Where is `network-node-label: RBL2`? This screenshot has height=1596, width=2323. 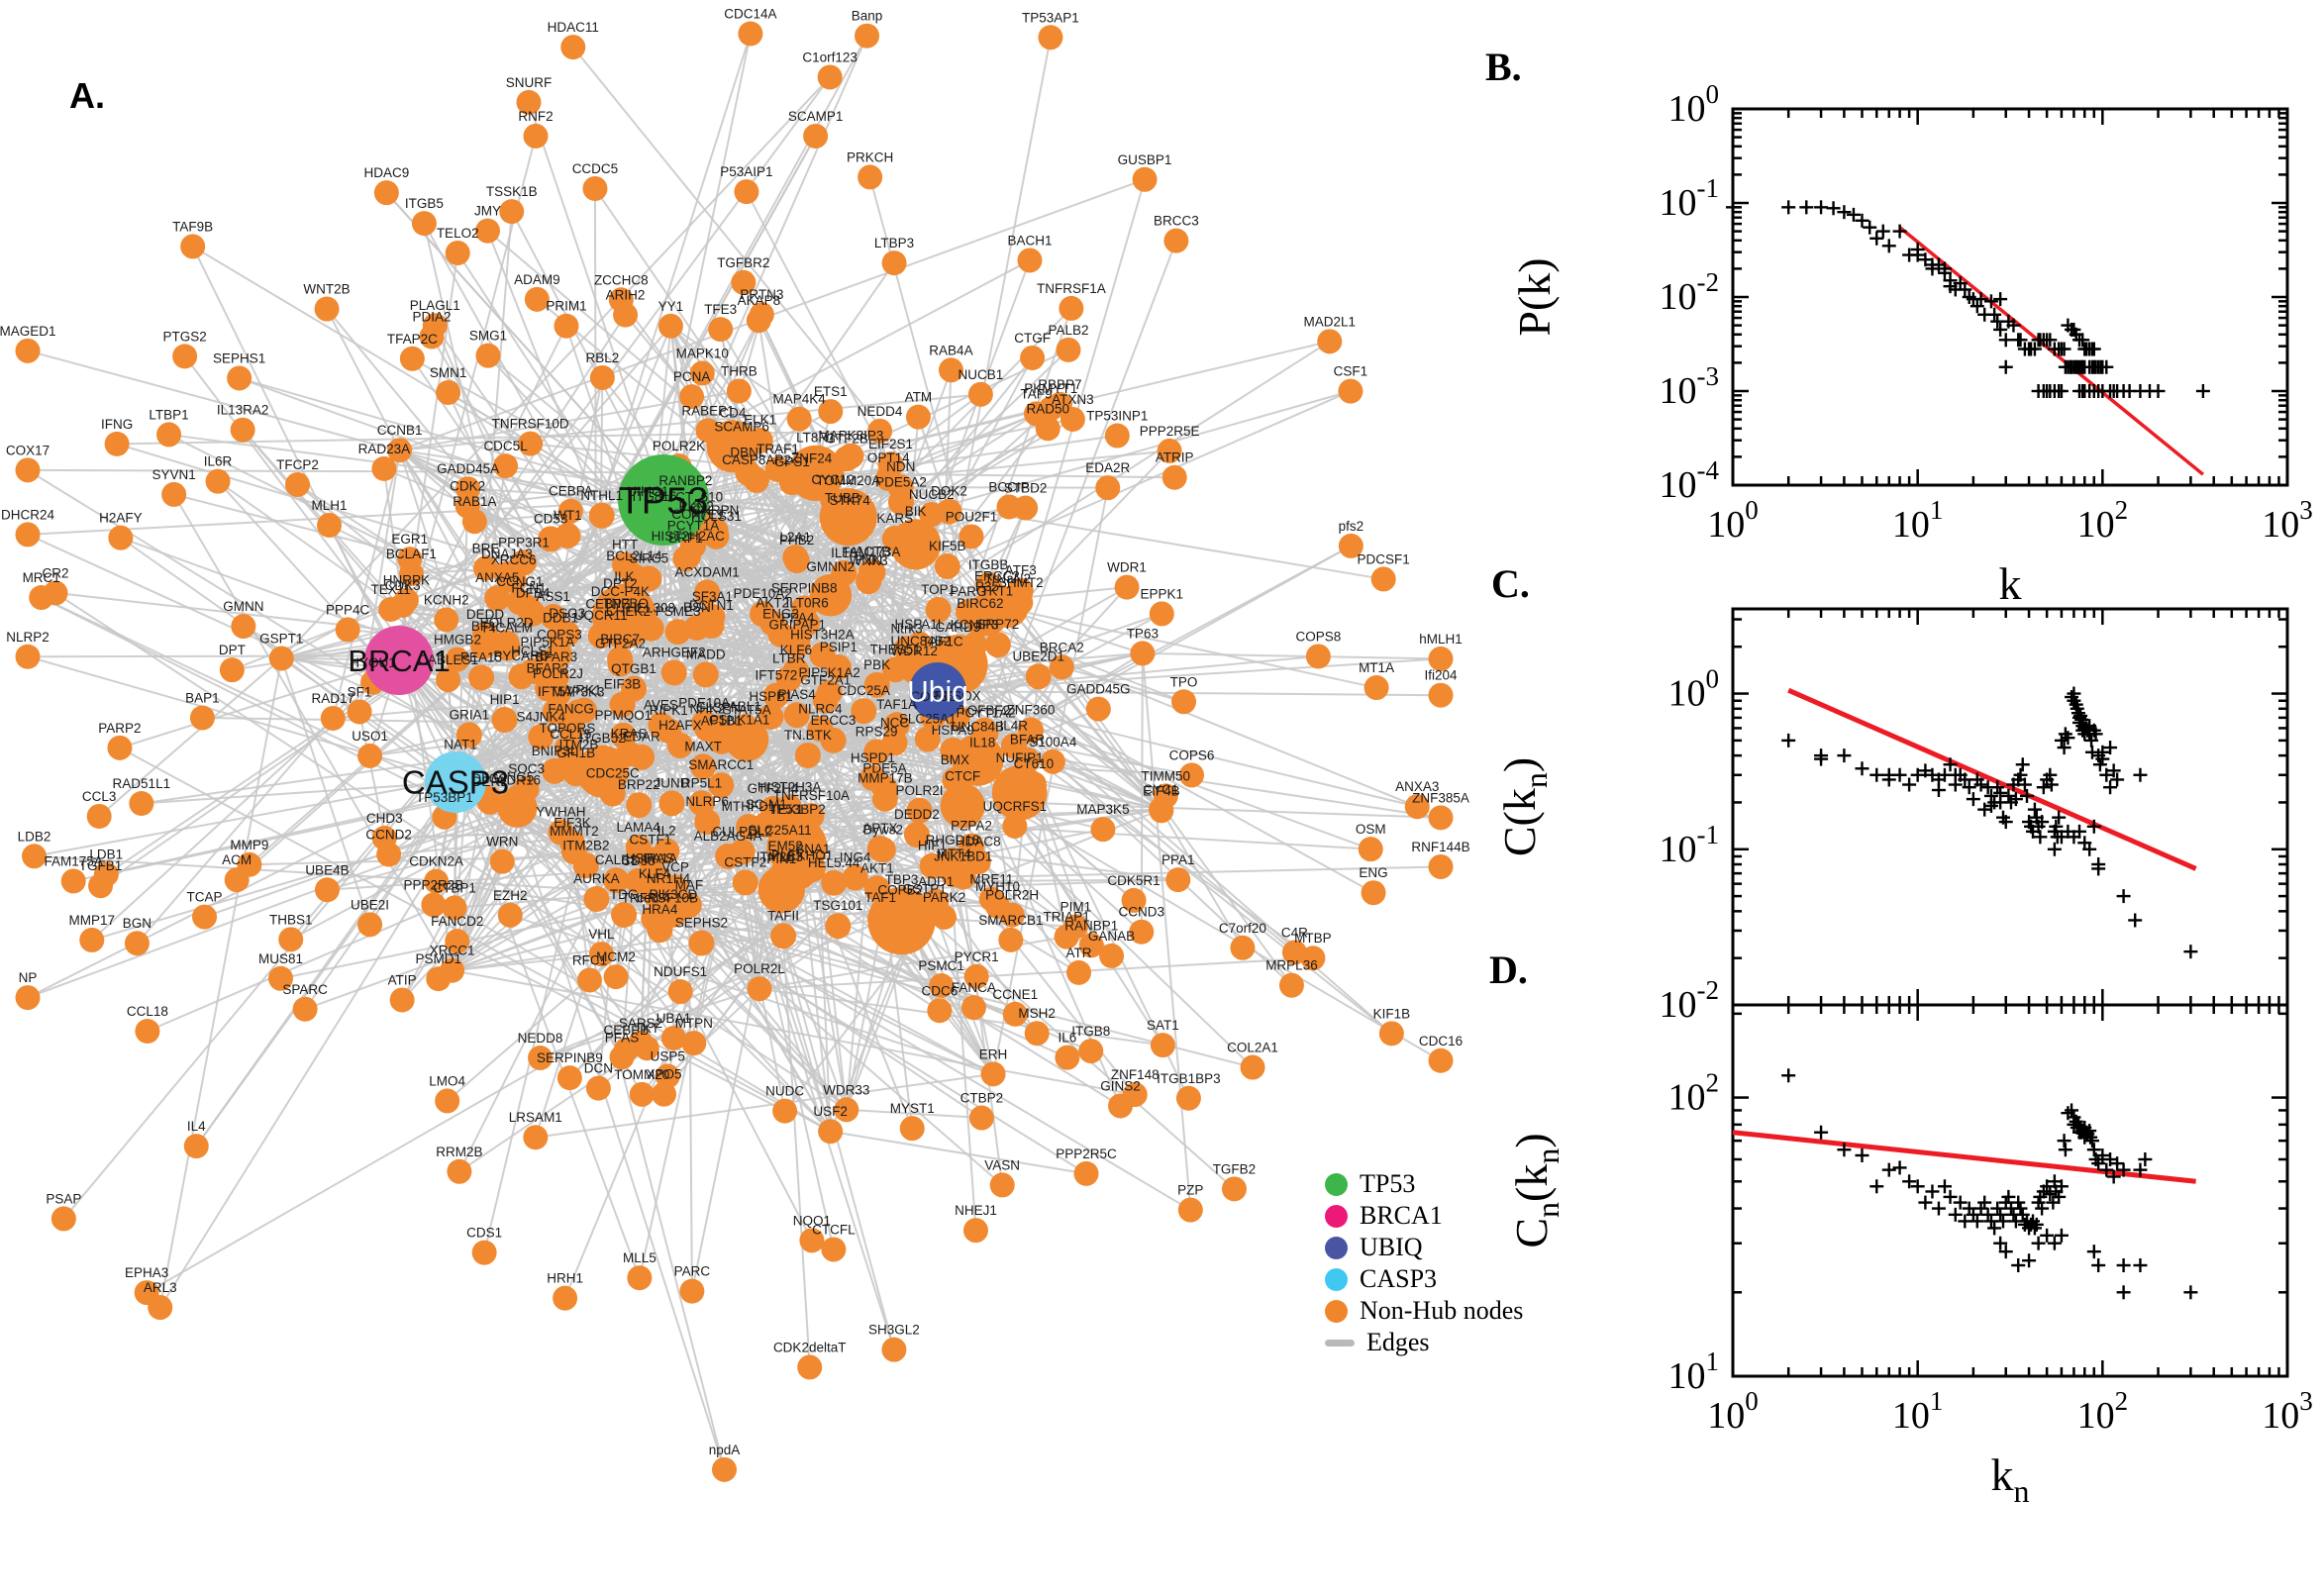 network-node-label: RBL2 is located at coordinates (602, 357).